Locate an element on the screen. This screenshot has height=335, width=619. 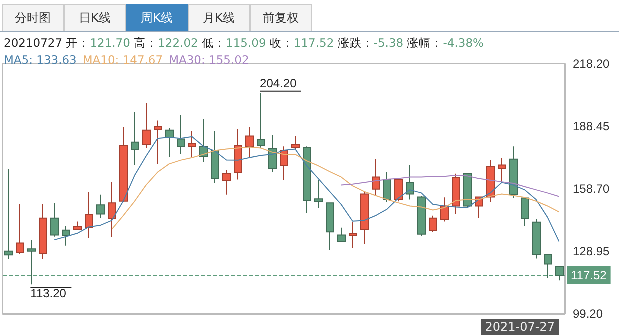
y-tick-label: 128.95 is located at coordinates (591, 251).